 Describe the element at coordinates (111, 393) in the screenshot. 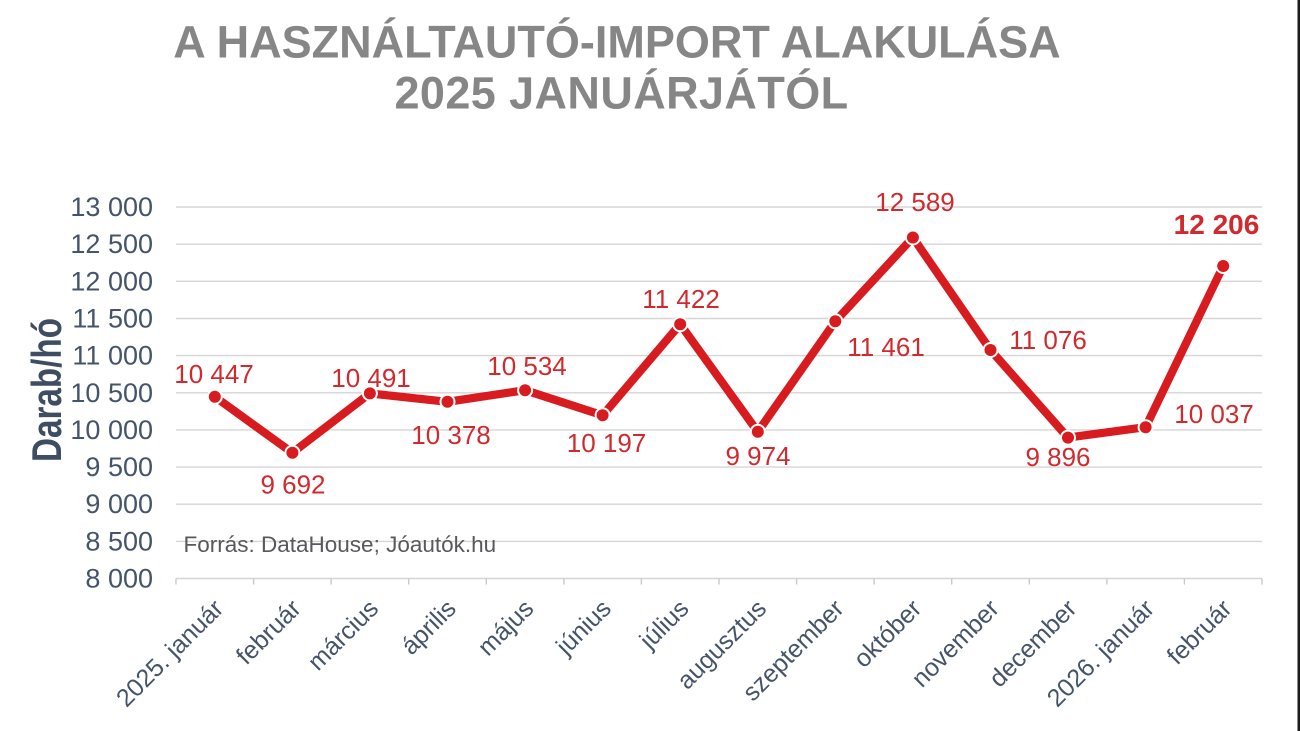

I see `svg-text: 10 500` at that location.